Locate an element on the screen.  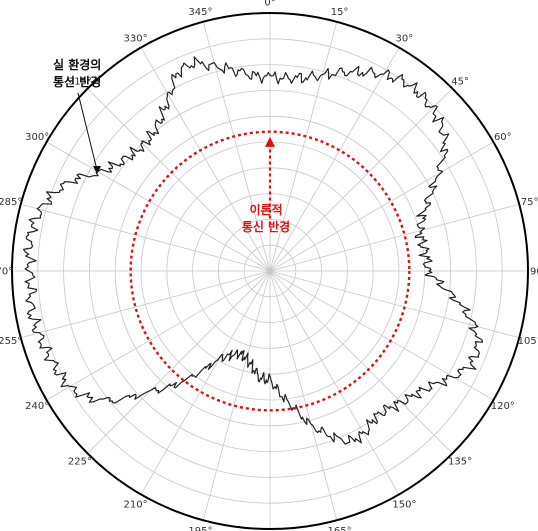
angle-tick-195: 195° is located at coordinates (200, 528).